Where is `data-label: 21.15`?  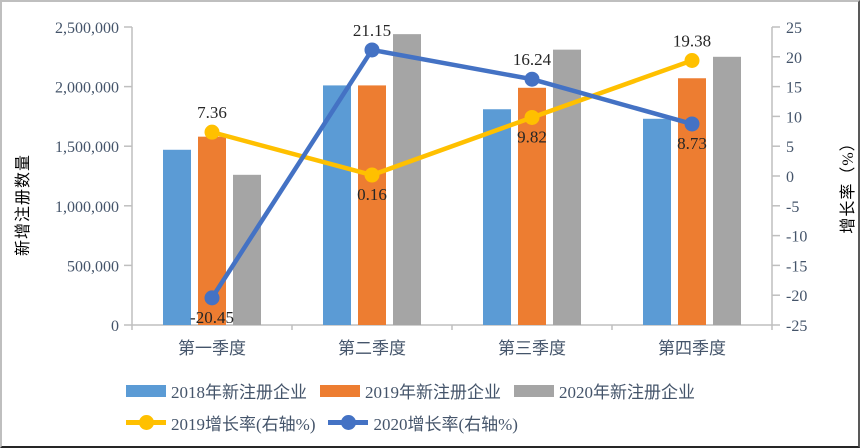
data-label: 21.15 is located at coordinates (372, 30).